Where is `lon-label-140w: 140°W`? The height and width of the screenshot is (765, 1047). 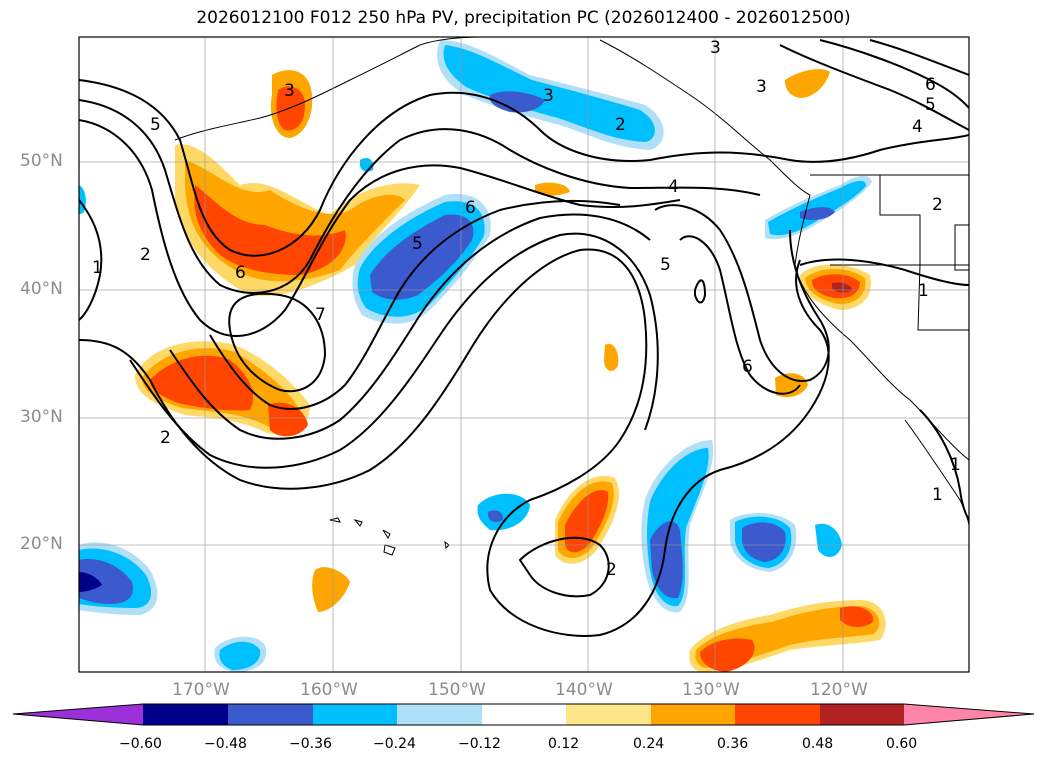 lon-label-140w: 140°W is located at coordinates (584, 690).